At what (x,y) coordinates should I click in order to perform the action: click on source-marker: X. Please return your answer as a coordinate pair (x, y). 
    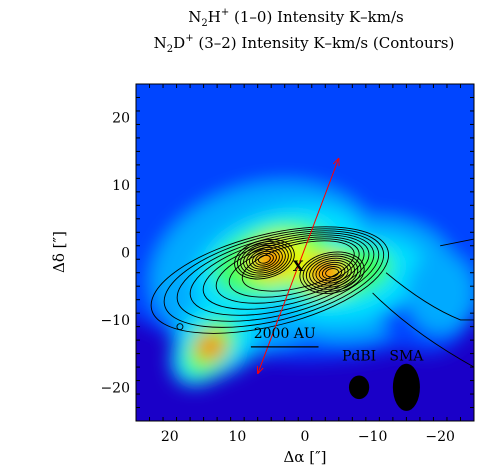
    Looking at the image, I should click on (298, 267).